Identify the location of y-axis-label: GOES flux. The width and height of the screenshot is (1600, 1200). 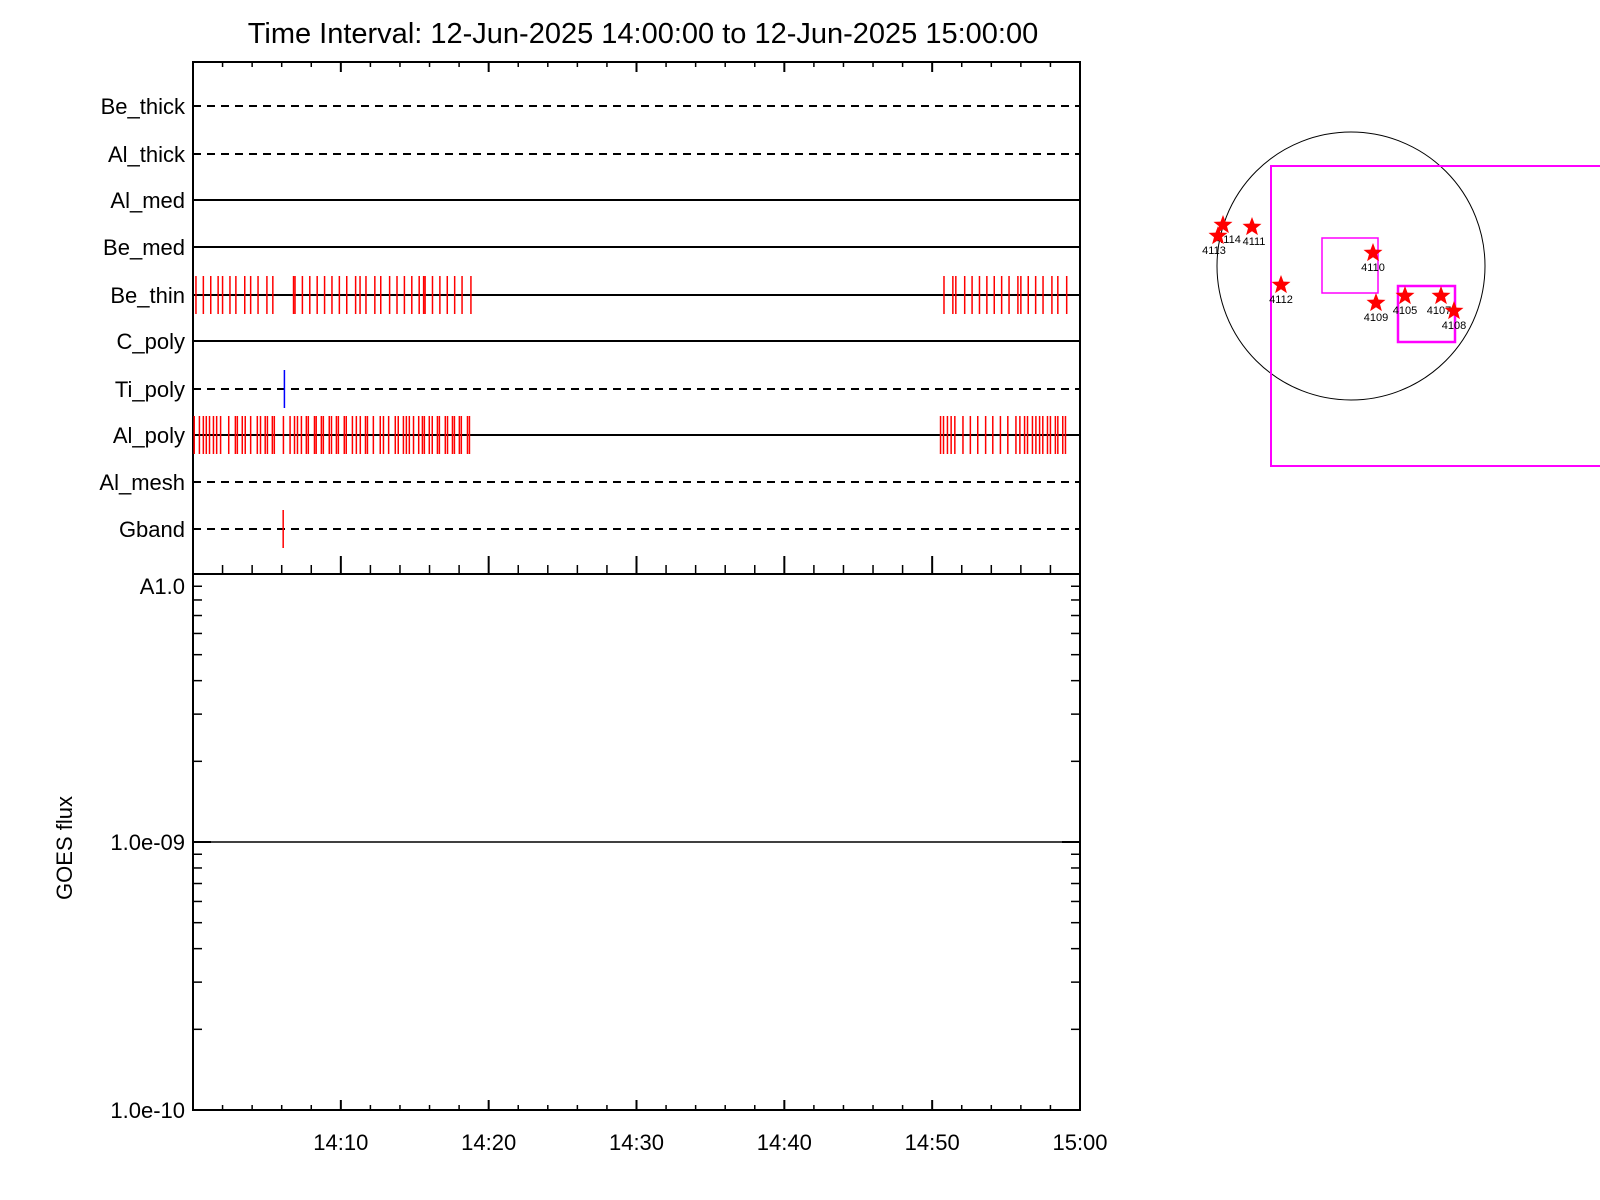
(64, 848).